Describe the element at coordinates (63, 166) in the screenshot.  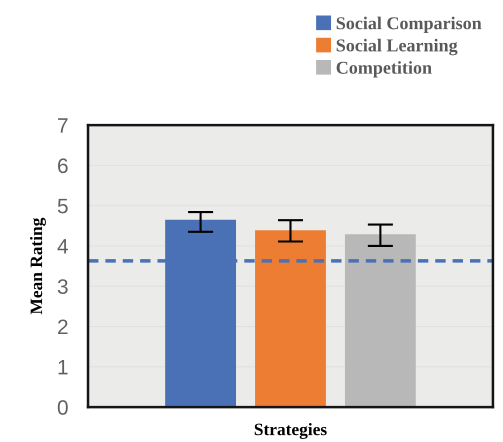
I see `y-tick-label: 6` at that location.